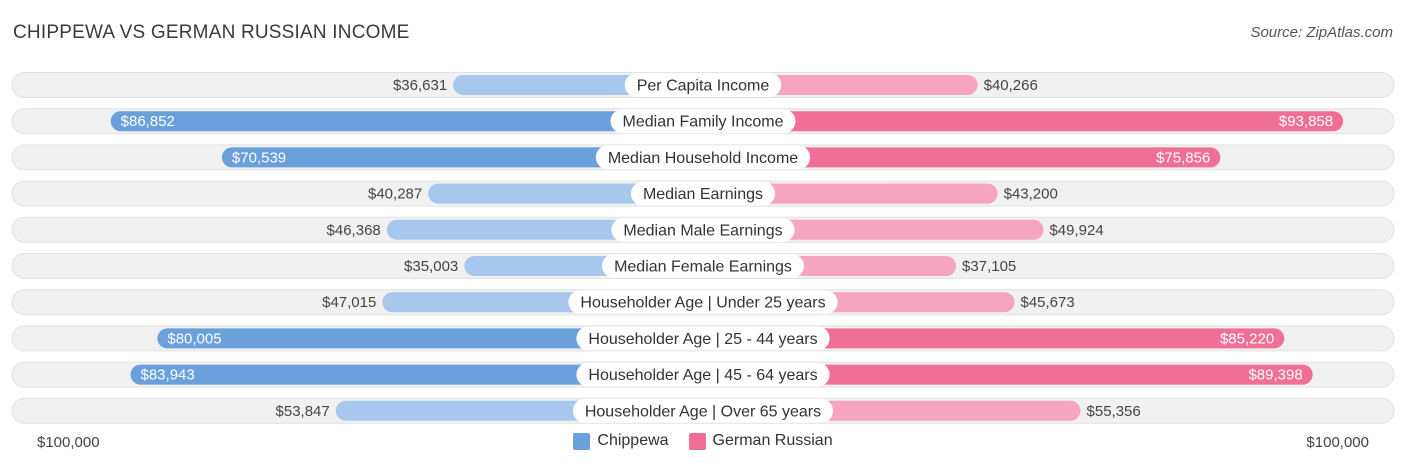 The image size is (1406, 467). Describe the element at coordinates (1031, 194) in the screenshot. I see `value-label-german-russian: $43,200` at that location.